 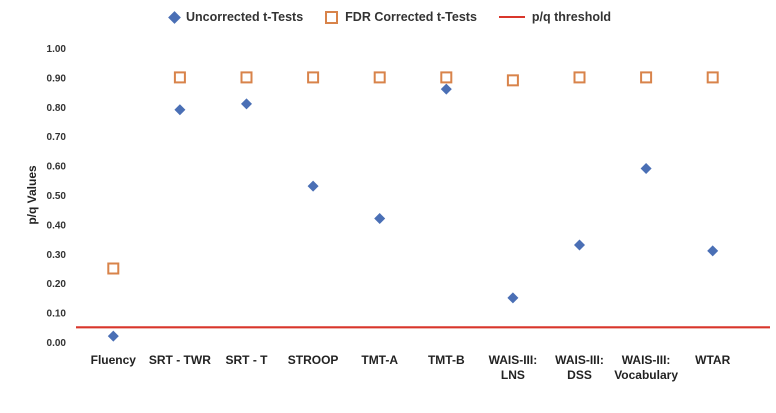 I want to click on legend-item-fdr: FDR Corrected t-Tests, so click(x=401, y=17).